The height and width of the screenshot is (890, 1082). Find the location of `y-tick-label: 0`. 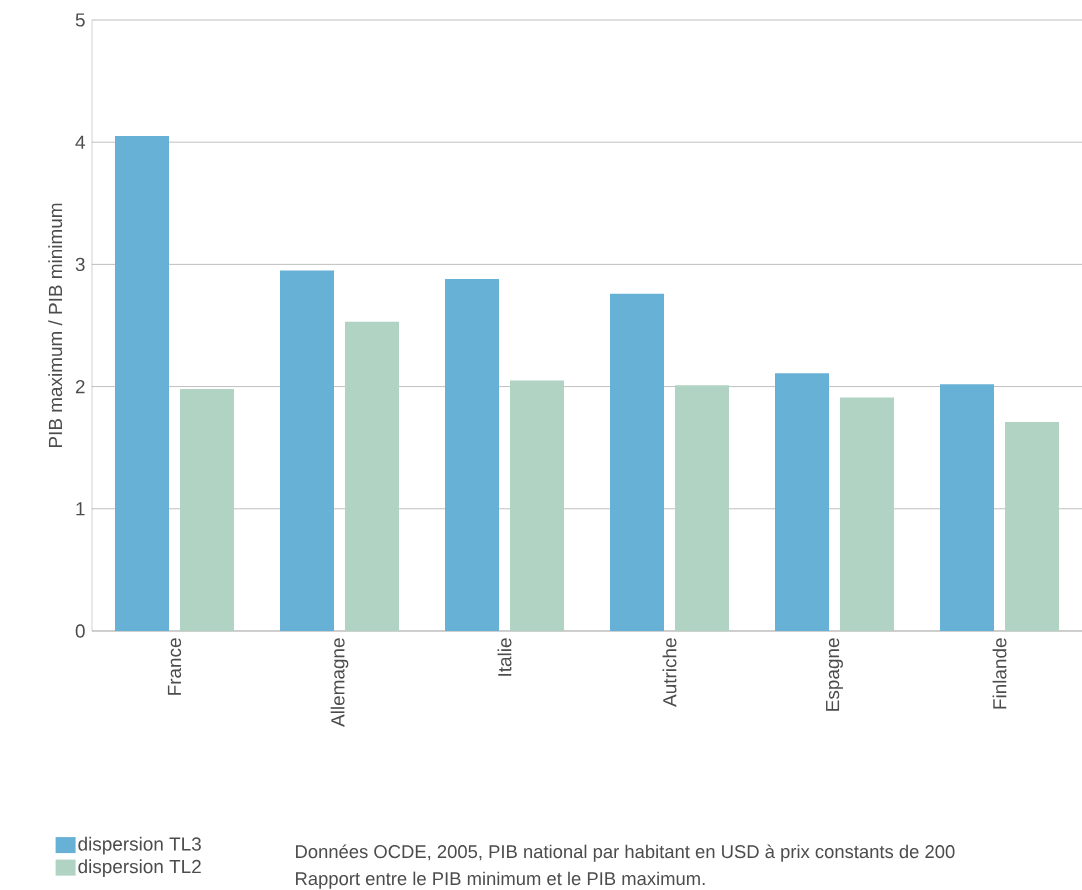

y-tick-label: 0 is located at coordinates (80, 631).